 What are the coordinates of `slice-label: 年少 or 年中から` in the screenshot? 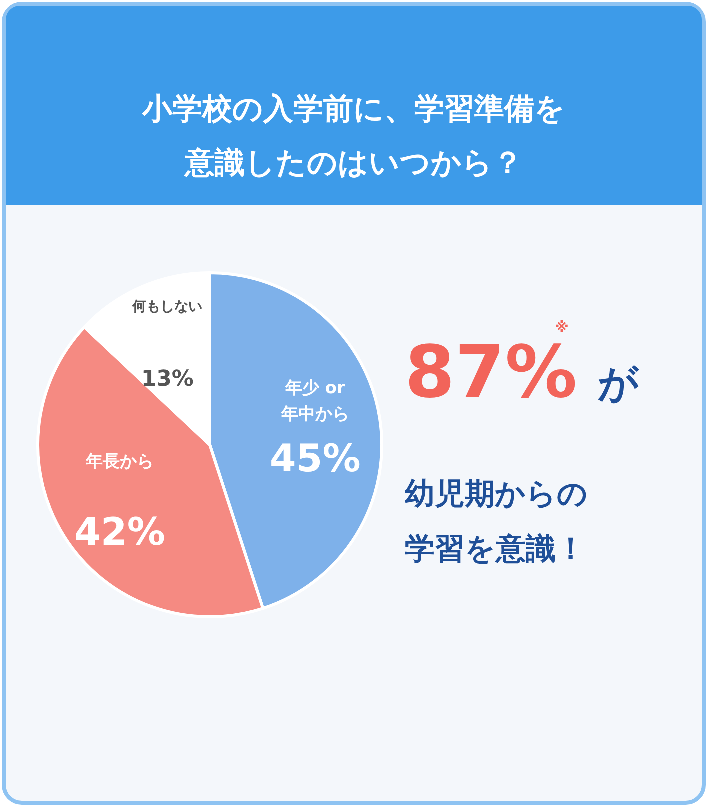 It's located at (315, 401).